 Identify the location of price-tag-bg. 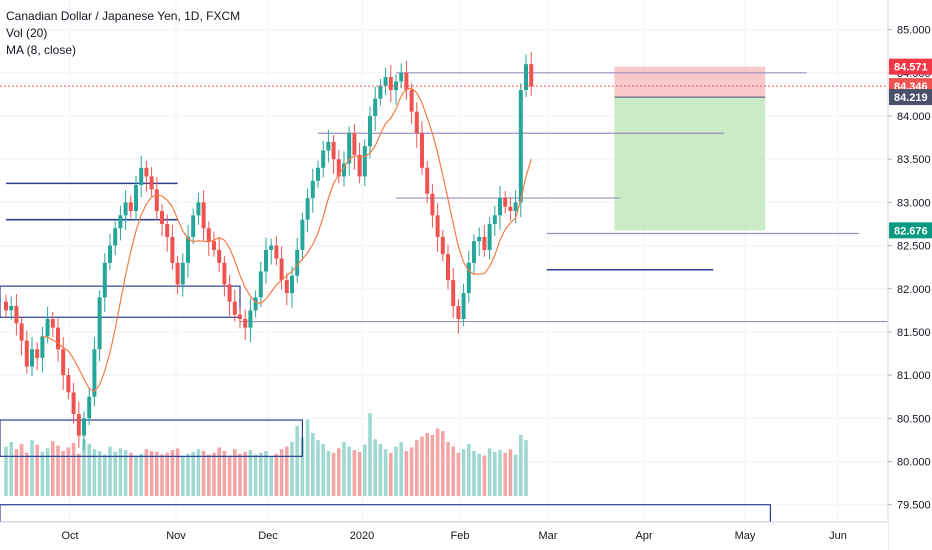
(910, 66).